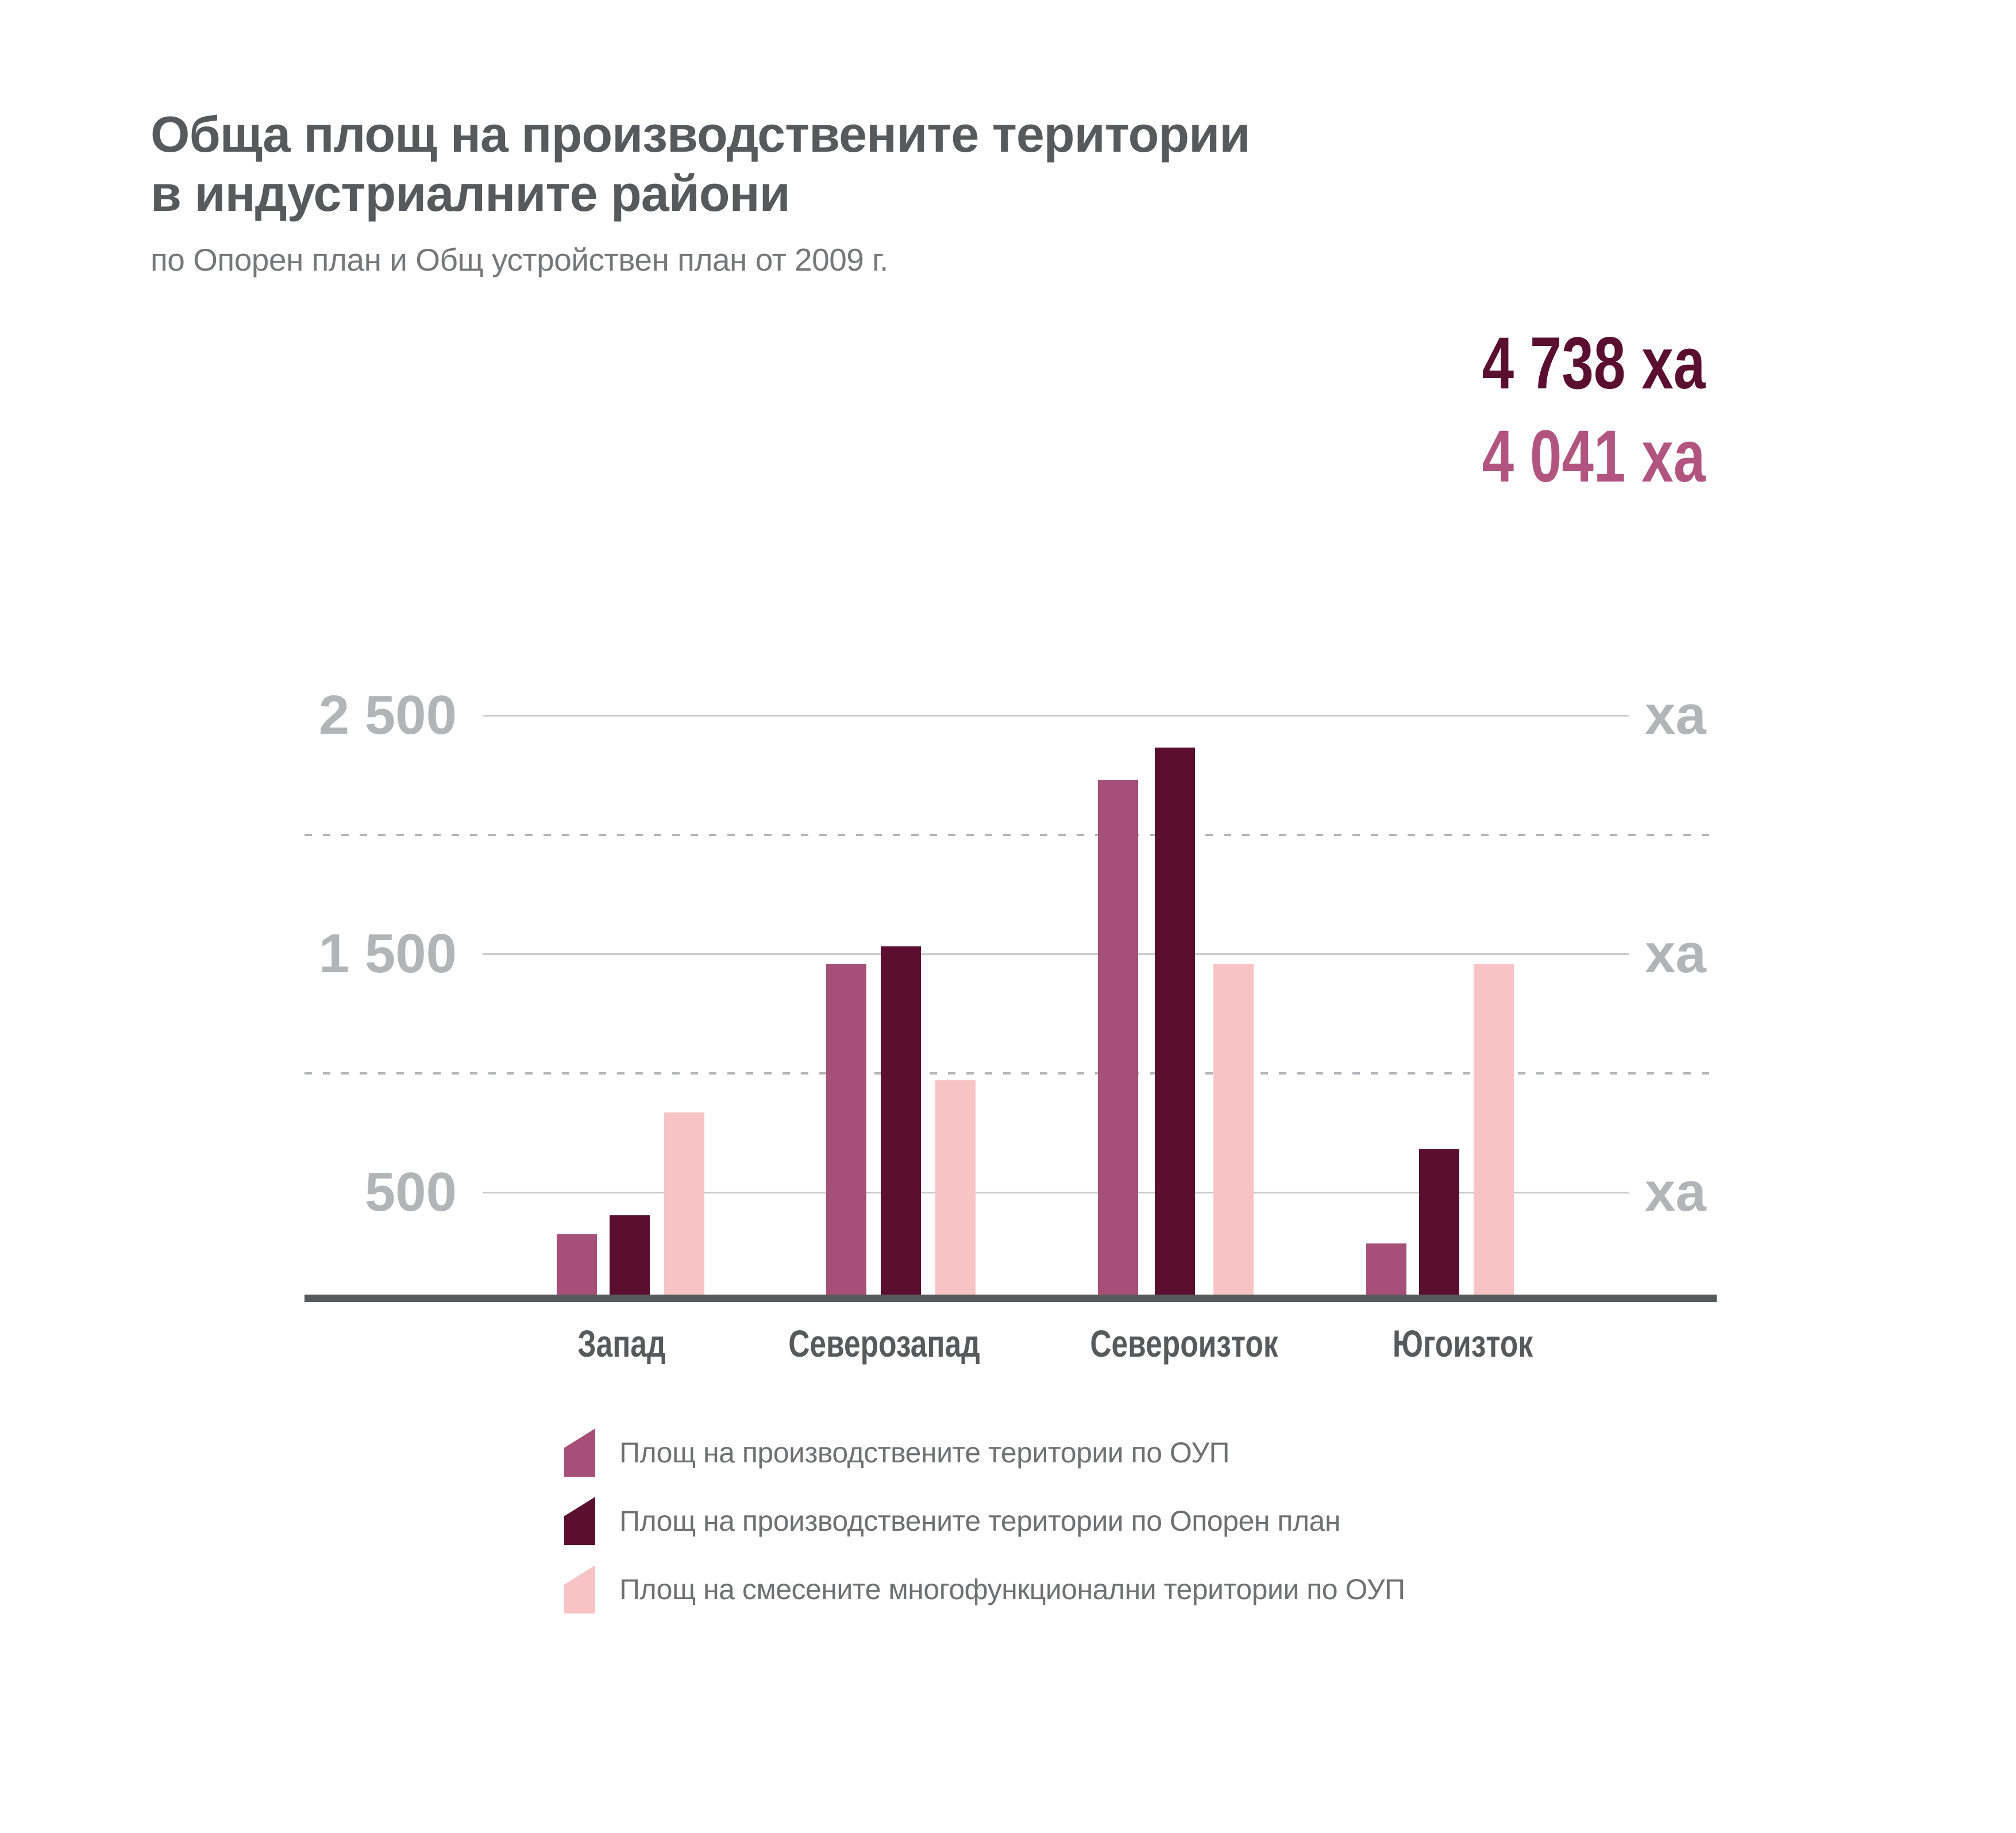 The image size is (2016, 1833). Describe the element at coordinates (1462, 1343) in the screenshot. I see `category-label-yugoiztok: Югоизток` at that location.